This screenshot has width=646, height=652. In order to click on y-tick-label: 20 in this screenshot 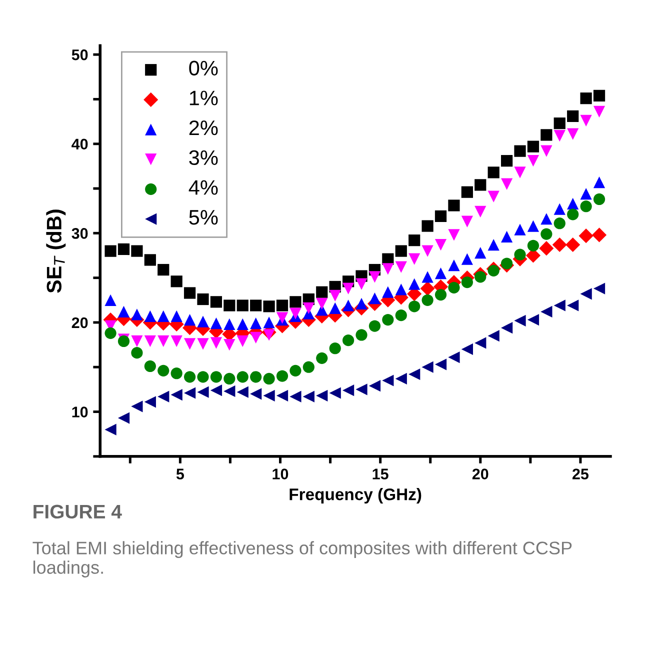, I will do `click(80, 322)`.